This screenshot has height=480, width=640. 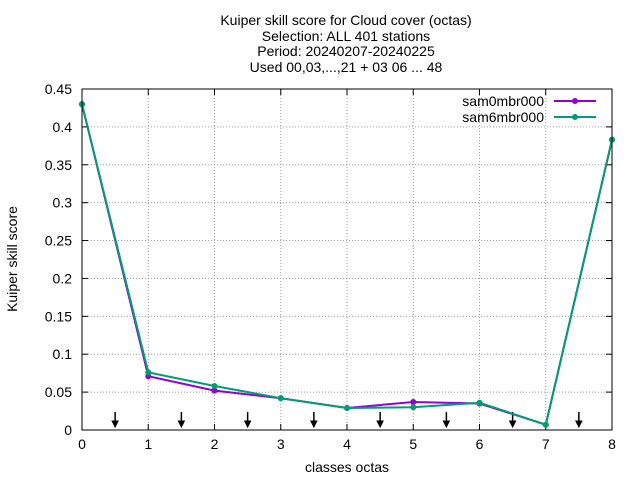 What do you see at coordinates (58, 241) in the screenshot?
I see `y-tick-label: 0.25` at bounding box center [58, 241].